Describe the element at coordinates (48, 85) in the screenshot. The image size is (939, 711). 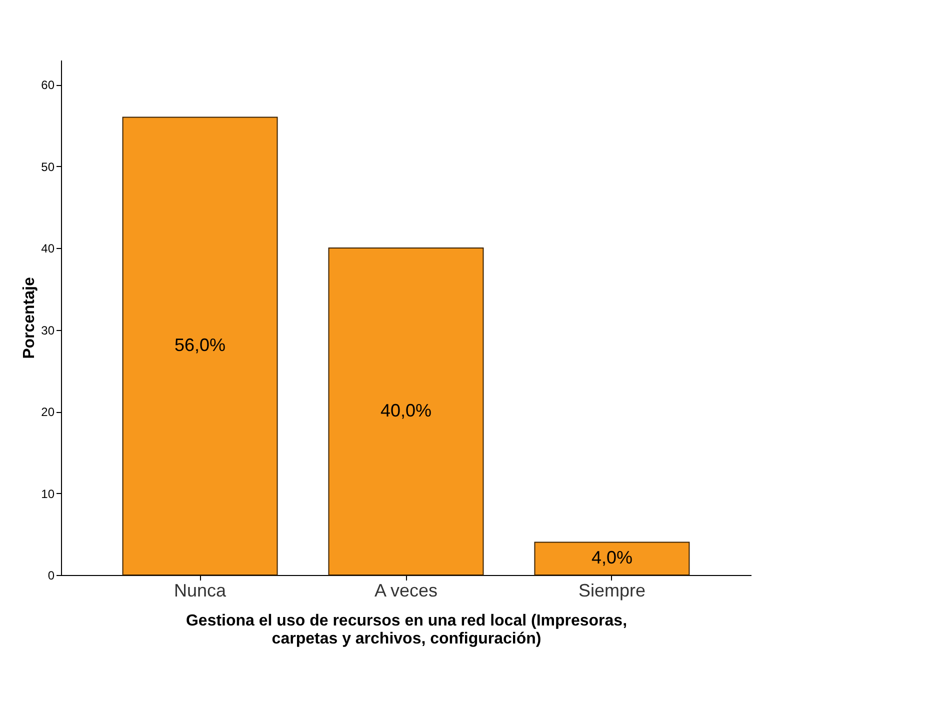
I see `y-tick-label: 60` at that location.